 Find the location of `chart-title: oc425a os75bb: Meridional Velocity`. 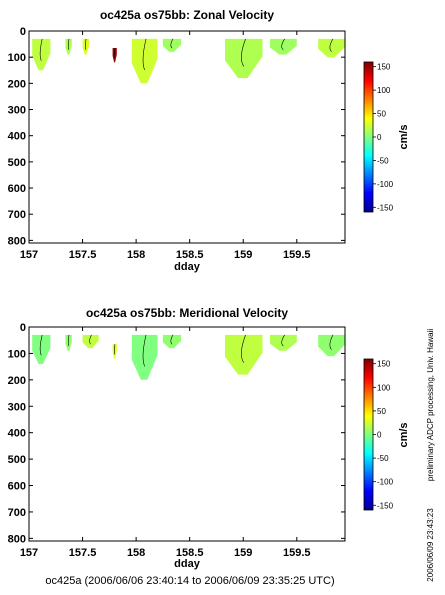

chart-title: oc425a os75bb: Meridional Velocity is located at coordinates (187, 313).